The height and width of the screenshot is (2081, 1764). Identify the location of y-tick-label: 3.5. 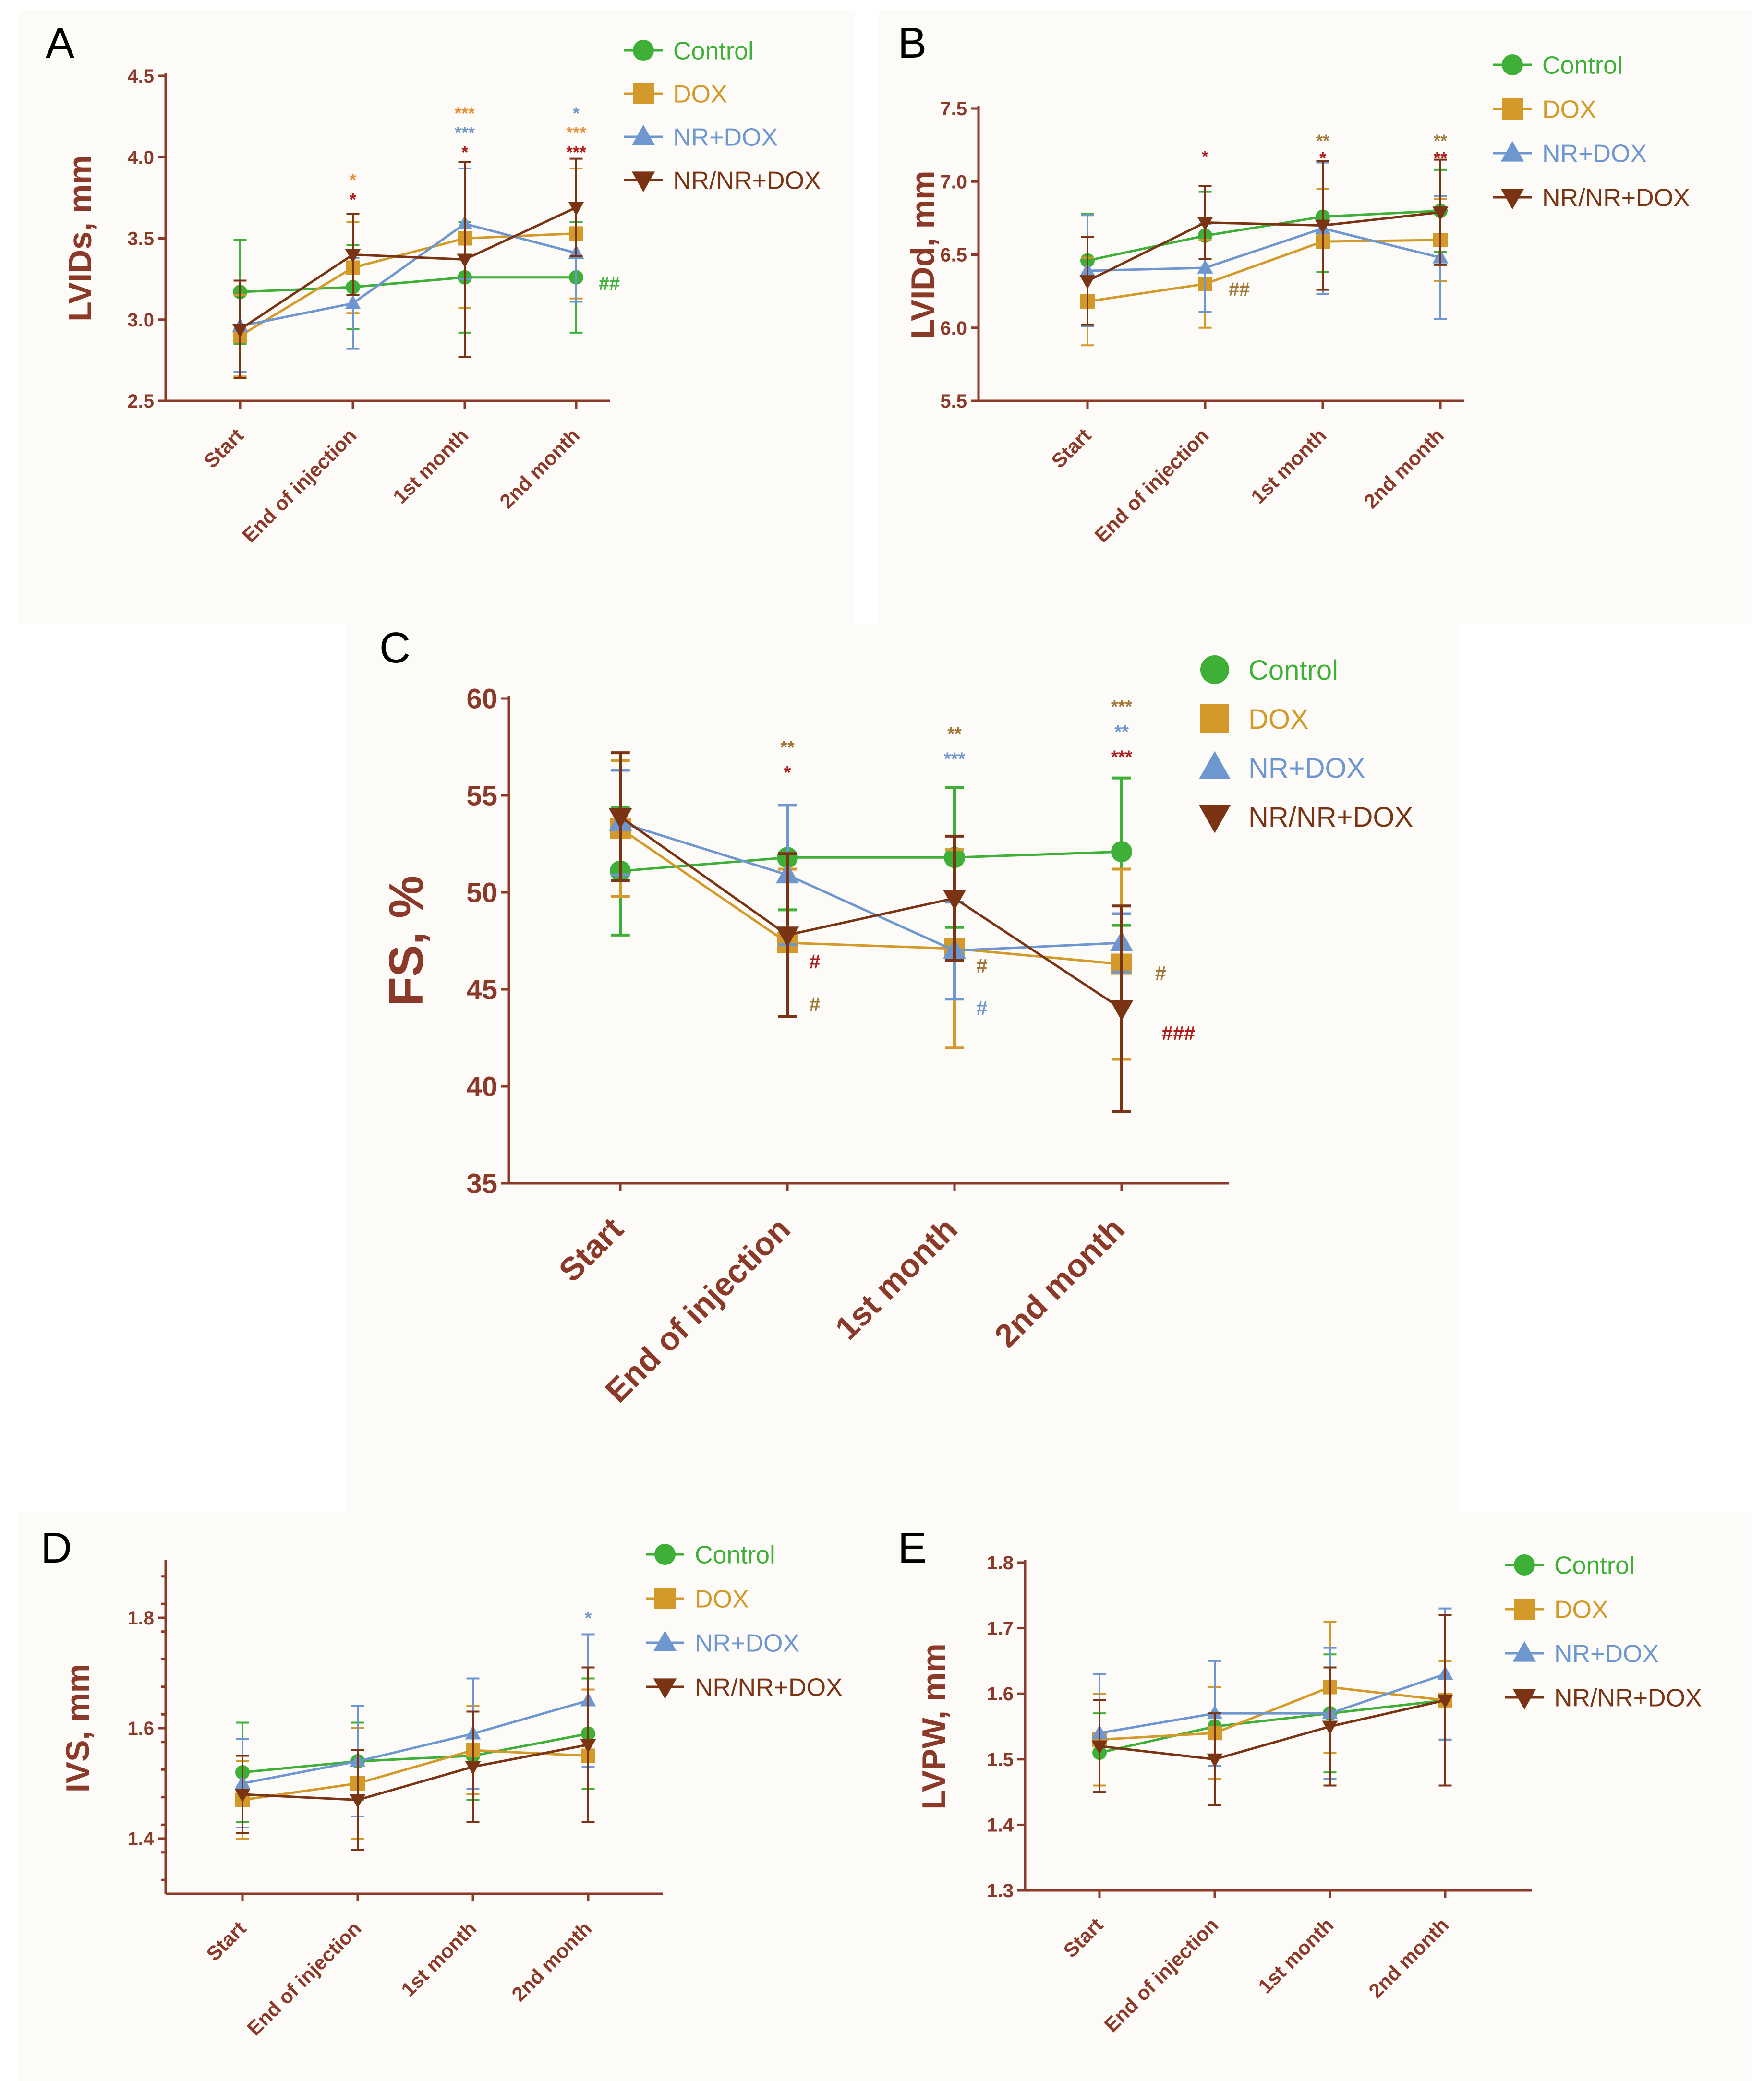
(140, 239).